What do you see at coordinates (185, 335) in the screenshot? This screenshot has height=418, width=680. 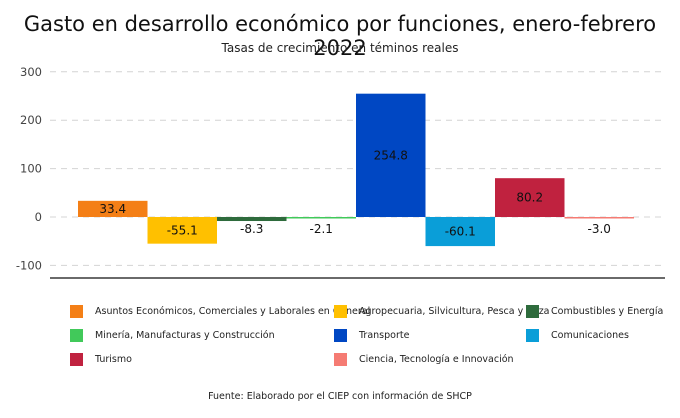 I see `legend-label: Minería, Manufacturas y Construcción` at bounding box center [185, 335].